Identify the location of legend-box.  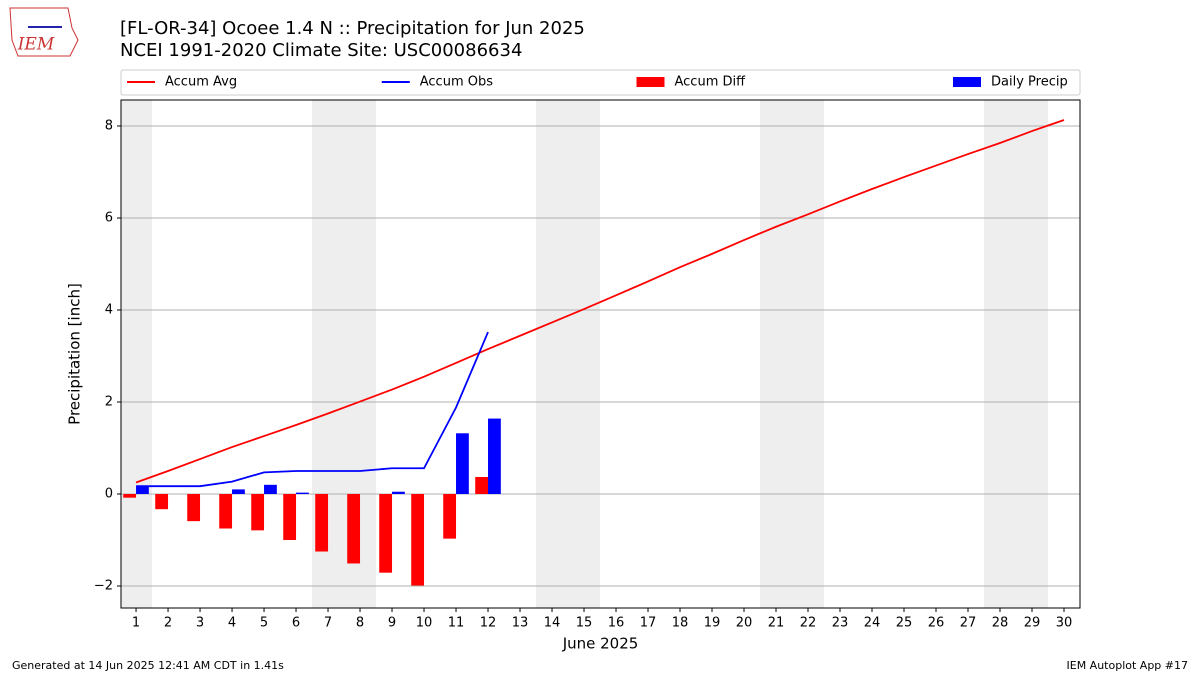
(600, 82).